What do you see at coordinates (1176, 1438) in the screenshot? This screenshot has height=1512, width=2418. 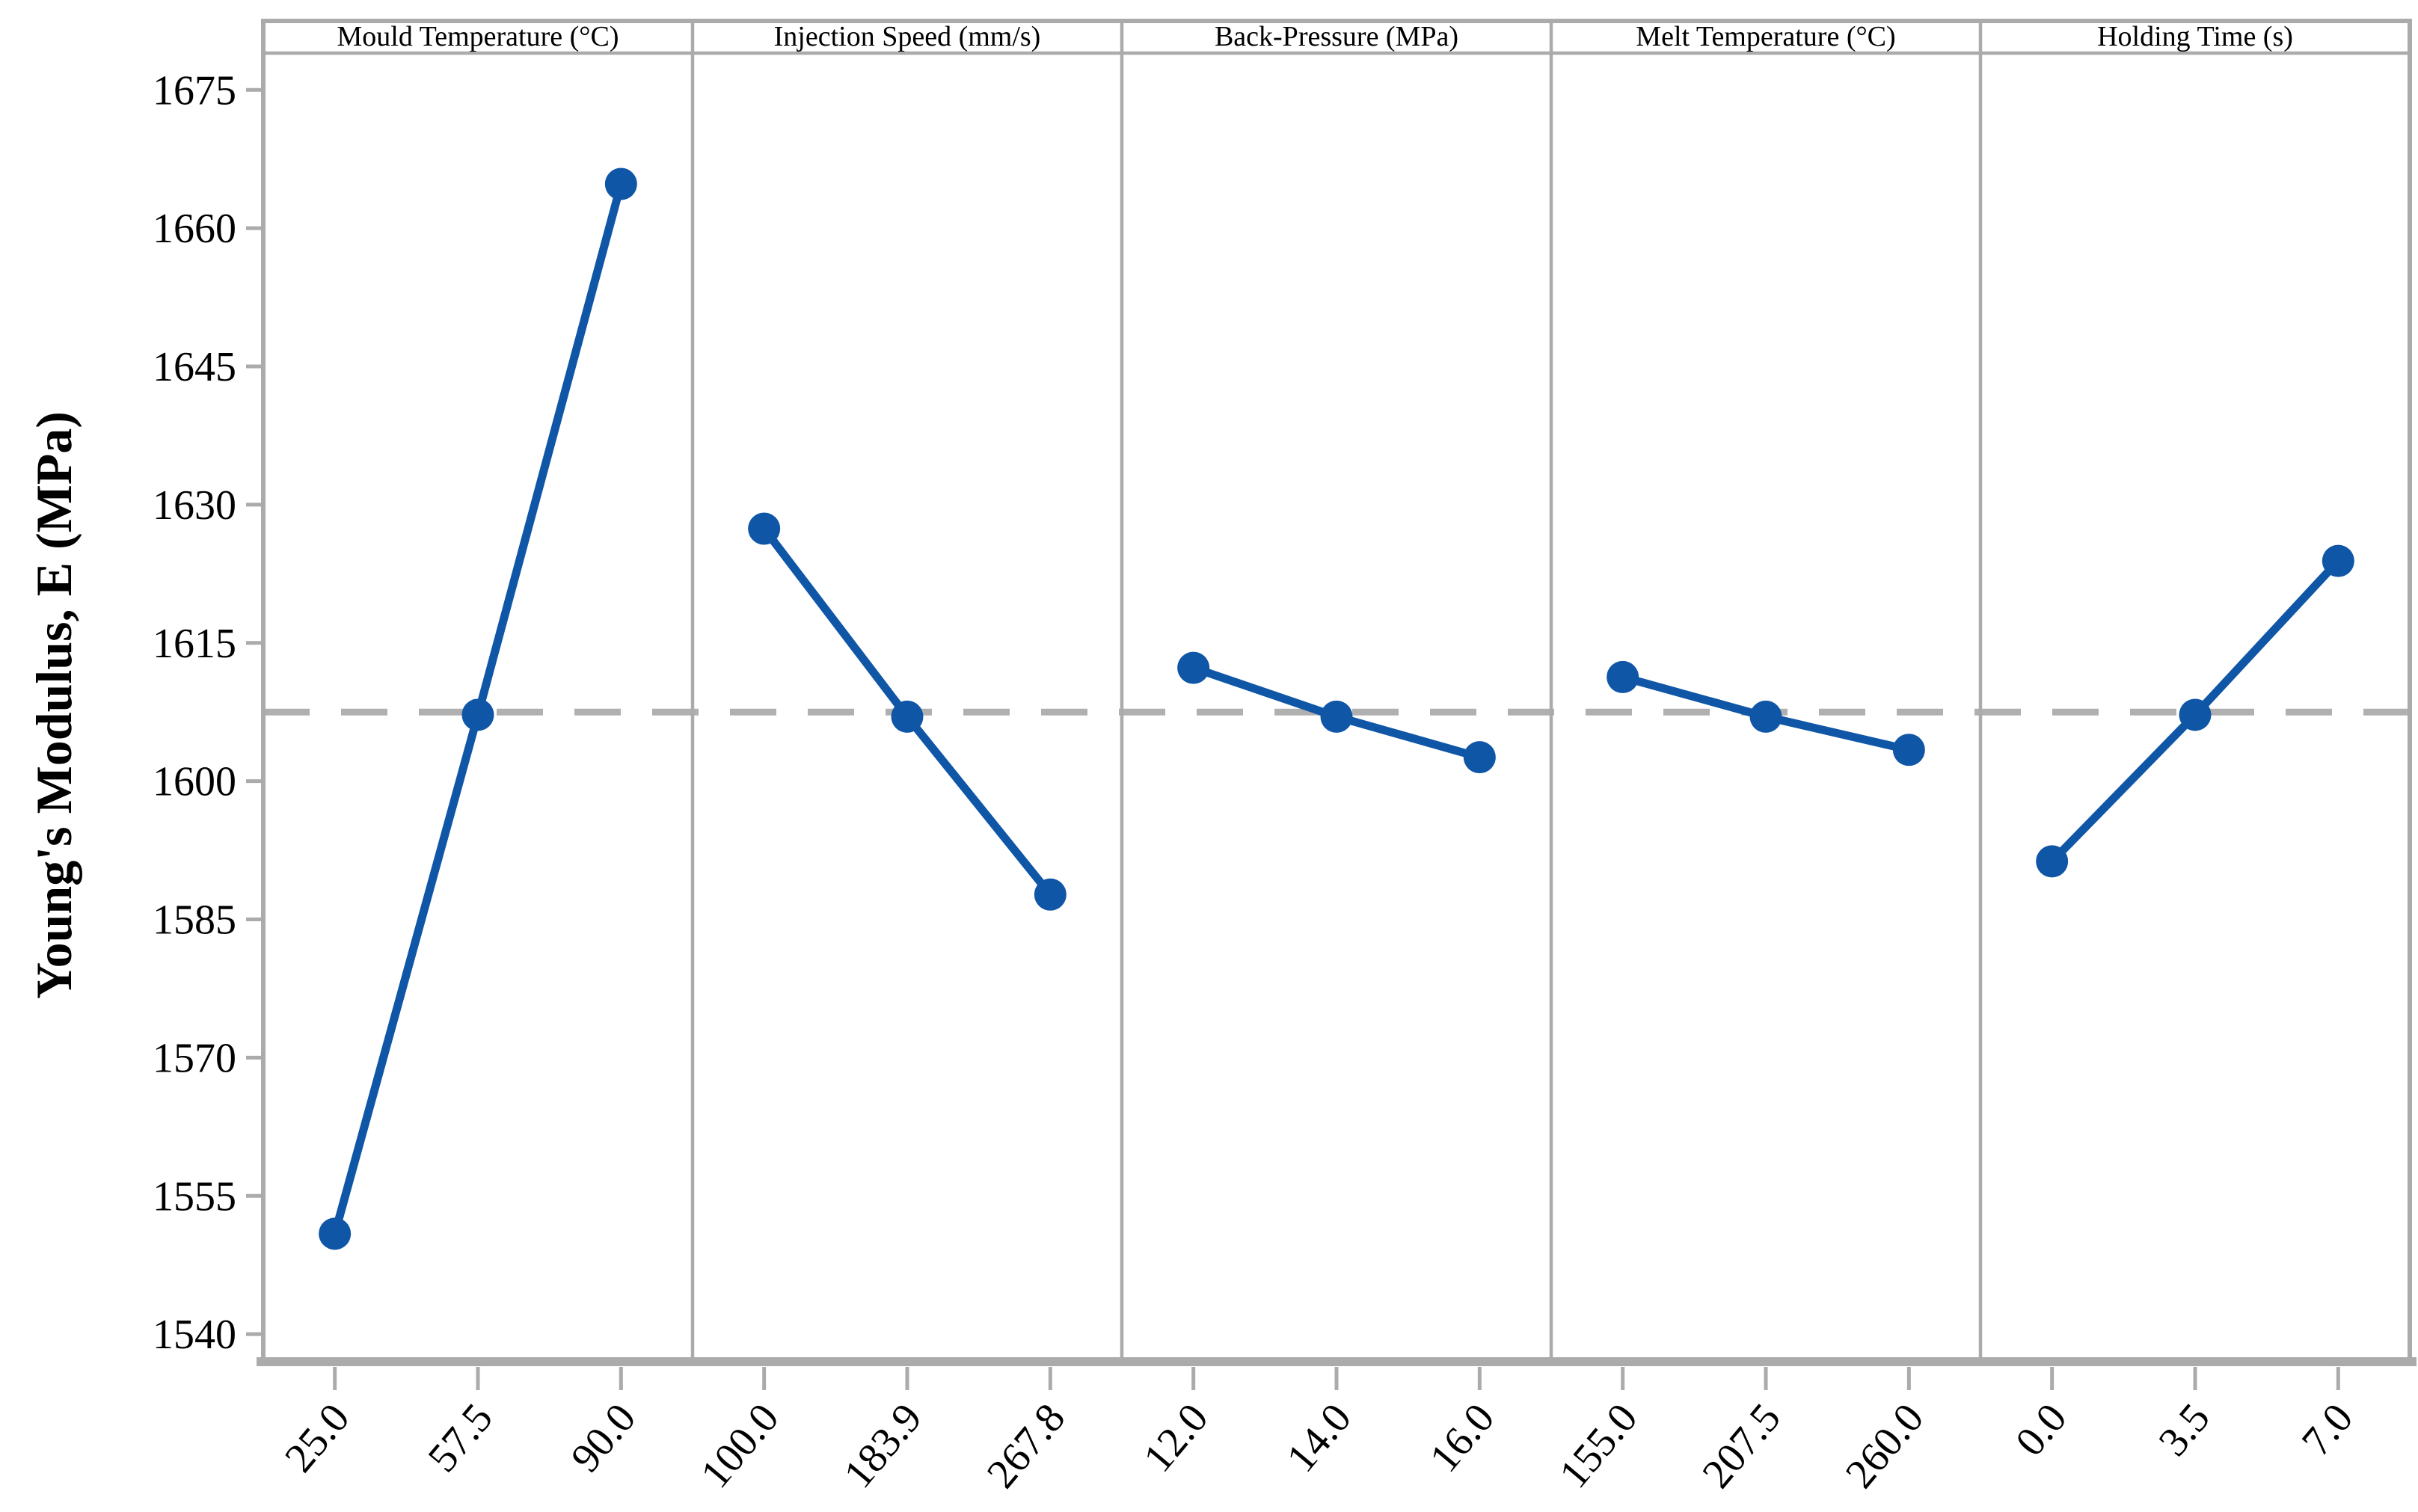 I see `x-tick-label: 12.0` at bounding box center [1176, 1438].